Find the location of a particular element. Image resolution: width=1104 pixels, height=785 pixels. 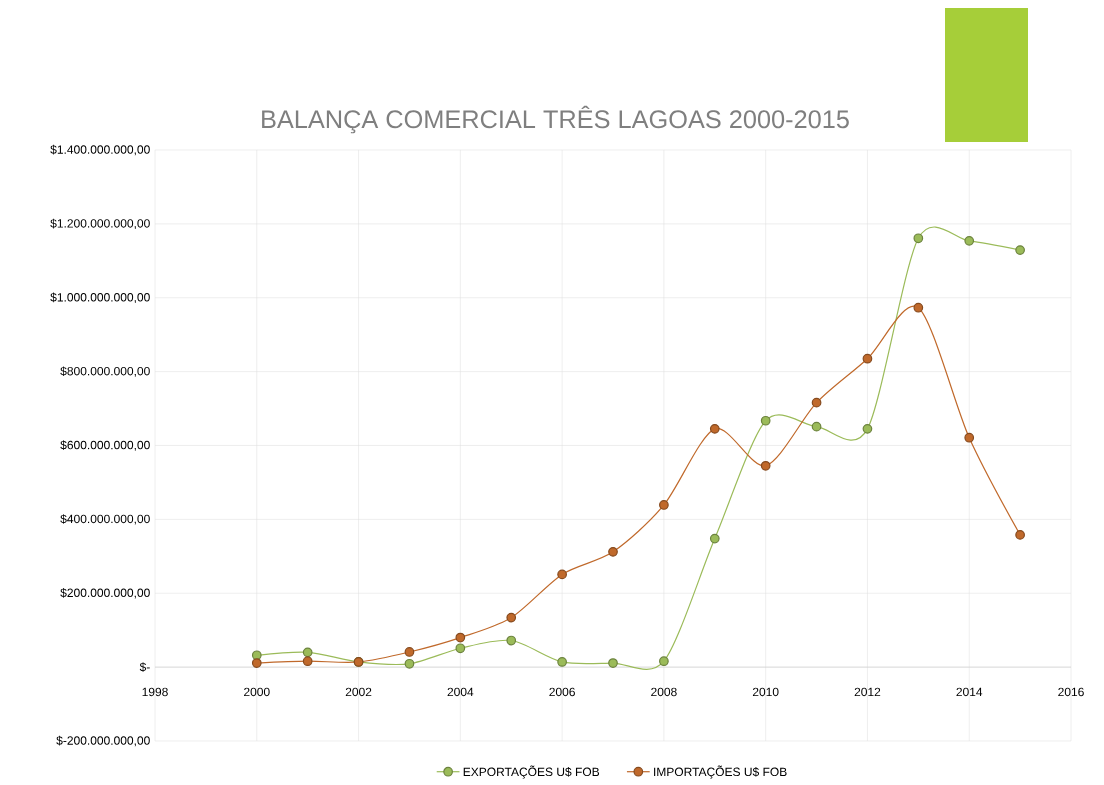

y-tick-label: $600.000.000,00 is located at coordinates (105, 445).